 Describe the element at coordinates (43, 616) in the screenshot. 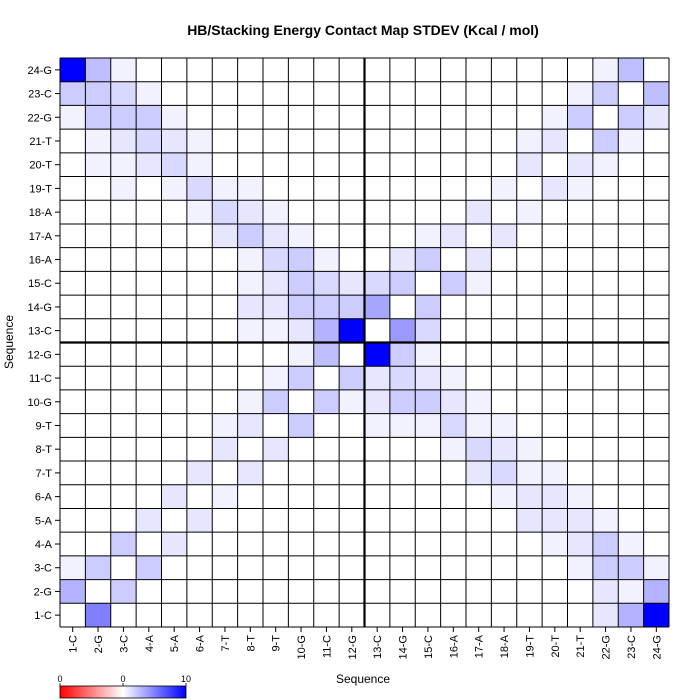

I see `y-tick-label: 1-C` at that location.